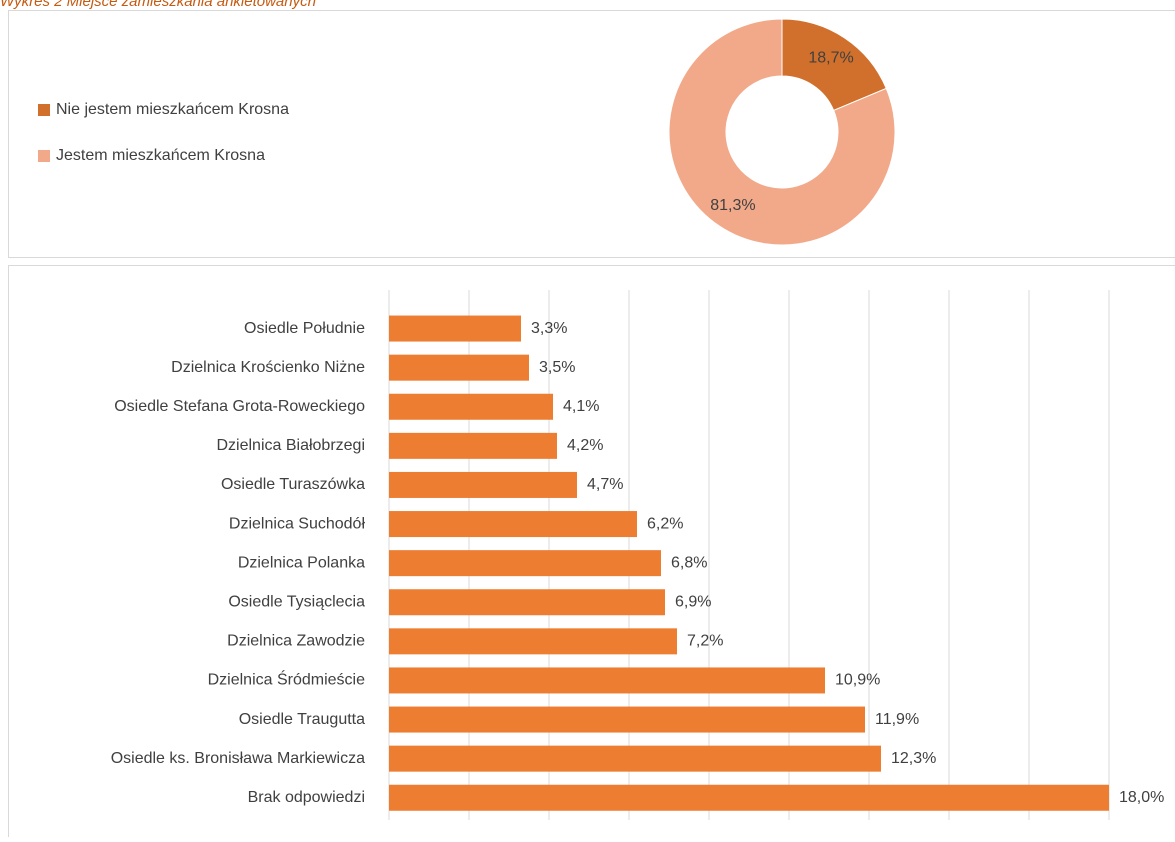 This screenshot has height=842, width=1175. What do you see at coordinates (897, 719) in the screenshot?
I see `data-label: 11,9%` at bounding box center [897, 719].